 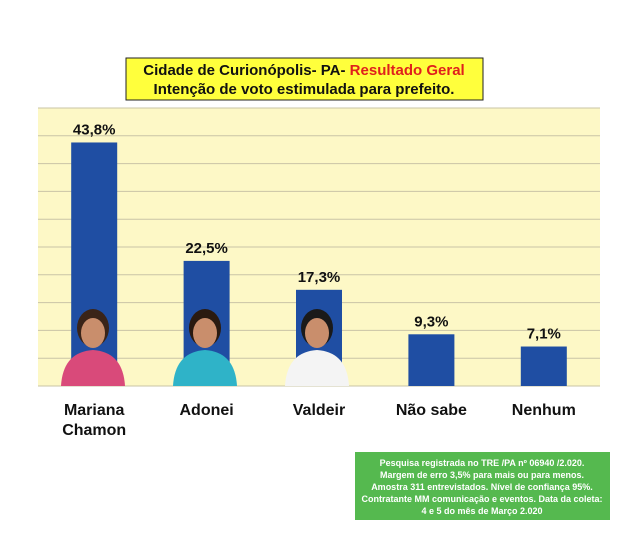 What do you see at coordinates (206, 248) in the screenshot?
I see `value-label: 22,5%` at bounding box center [206, 248].